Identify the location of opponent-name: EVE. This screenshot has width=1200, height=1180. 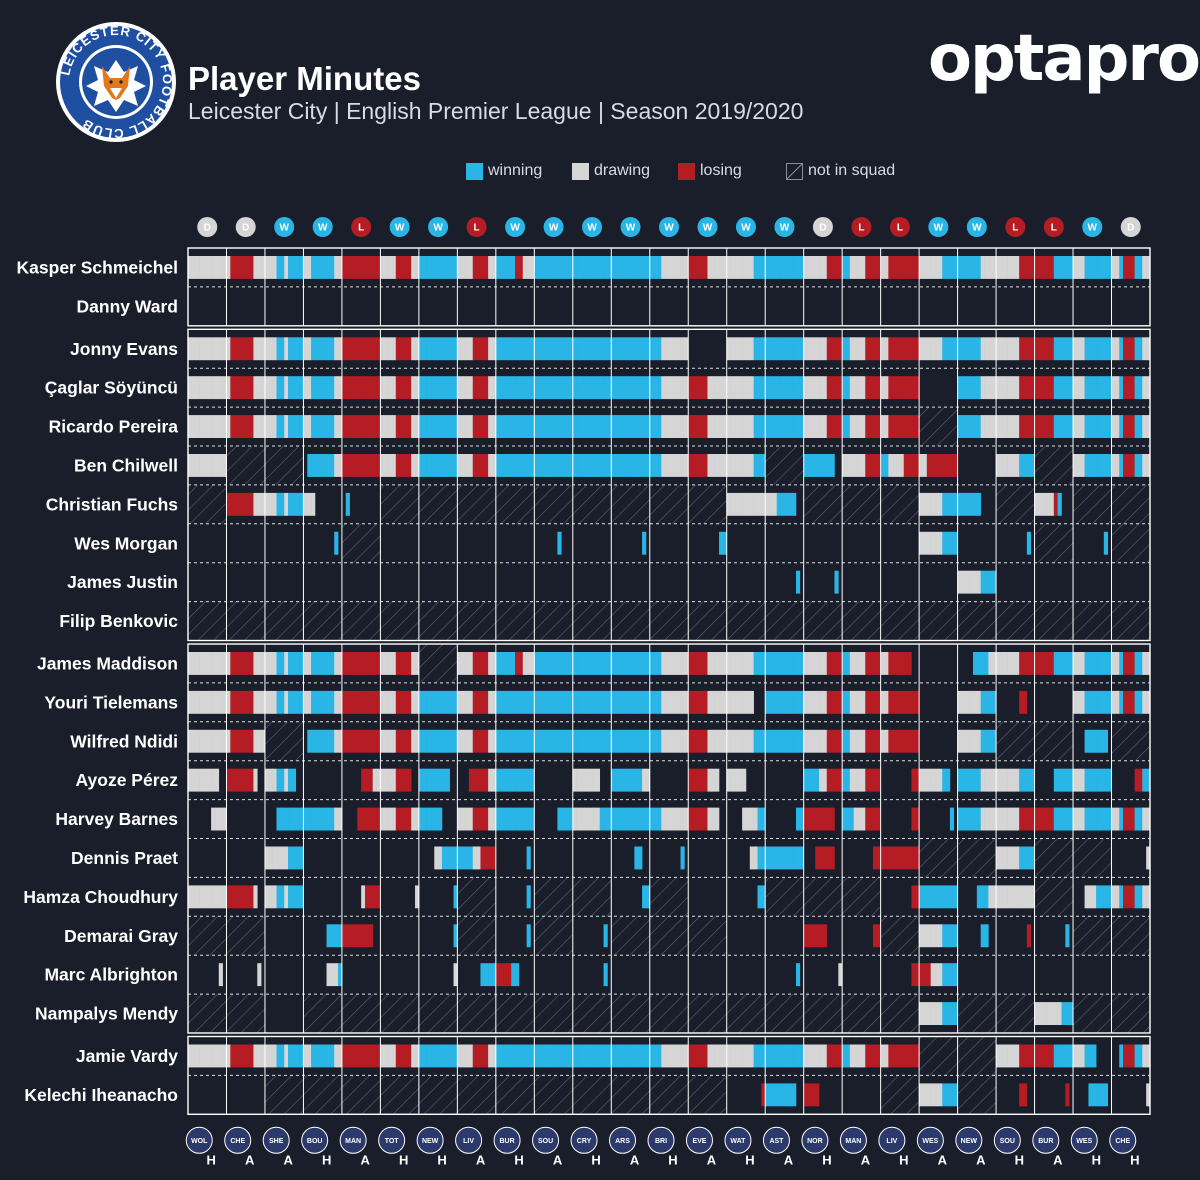
(699, 1141).